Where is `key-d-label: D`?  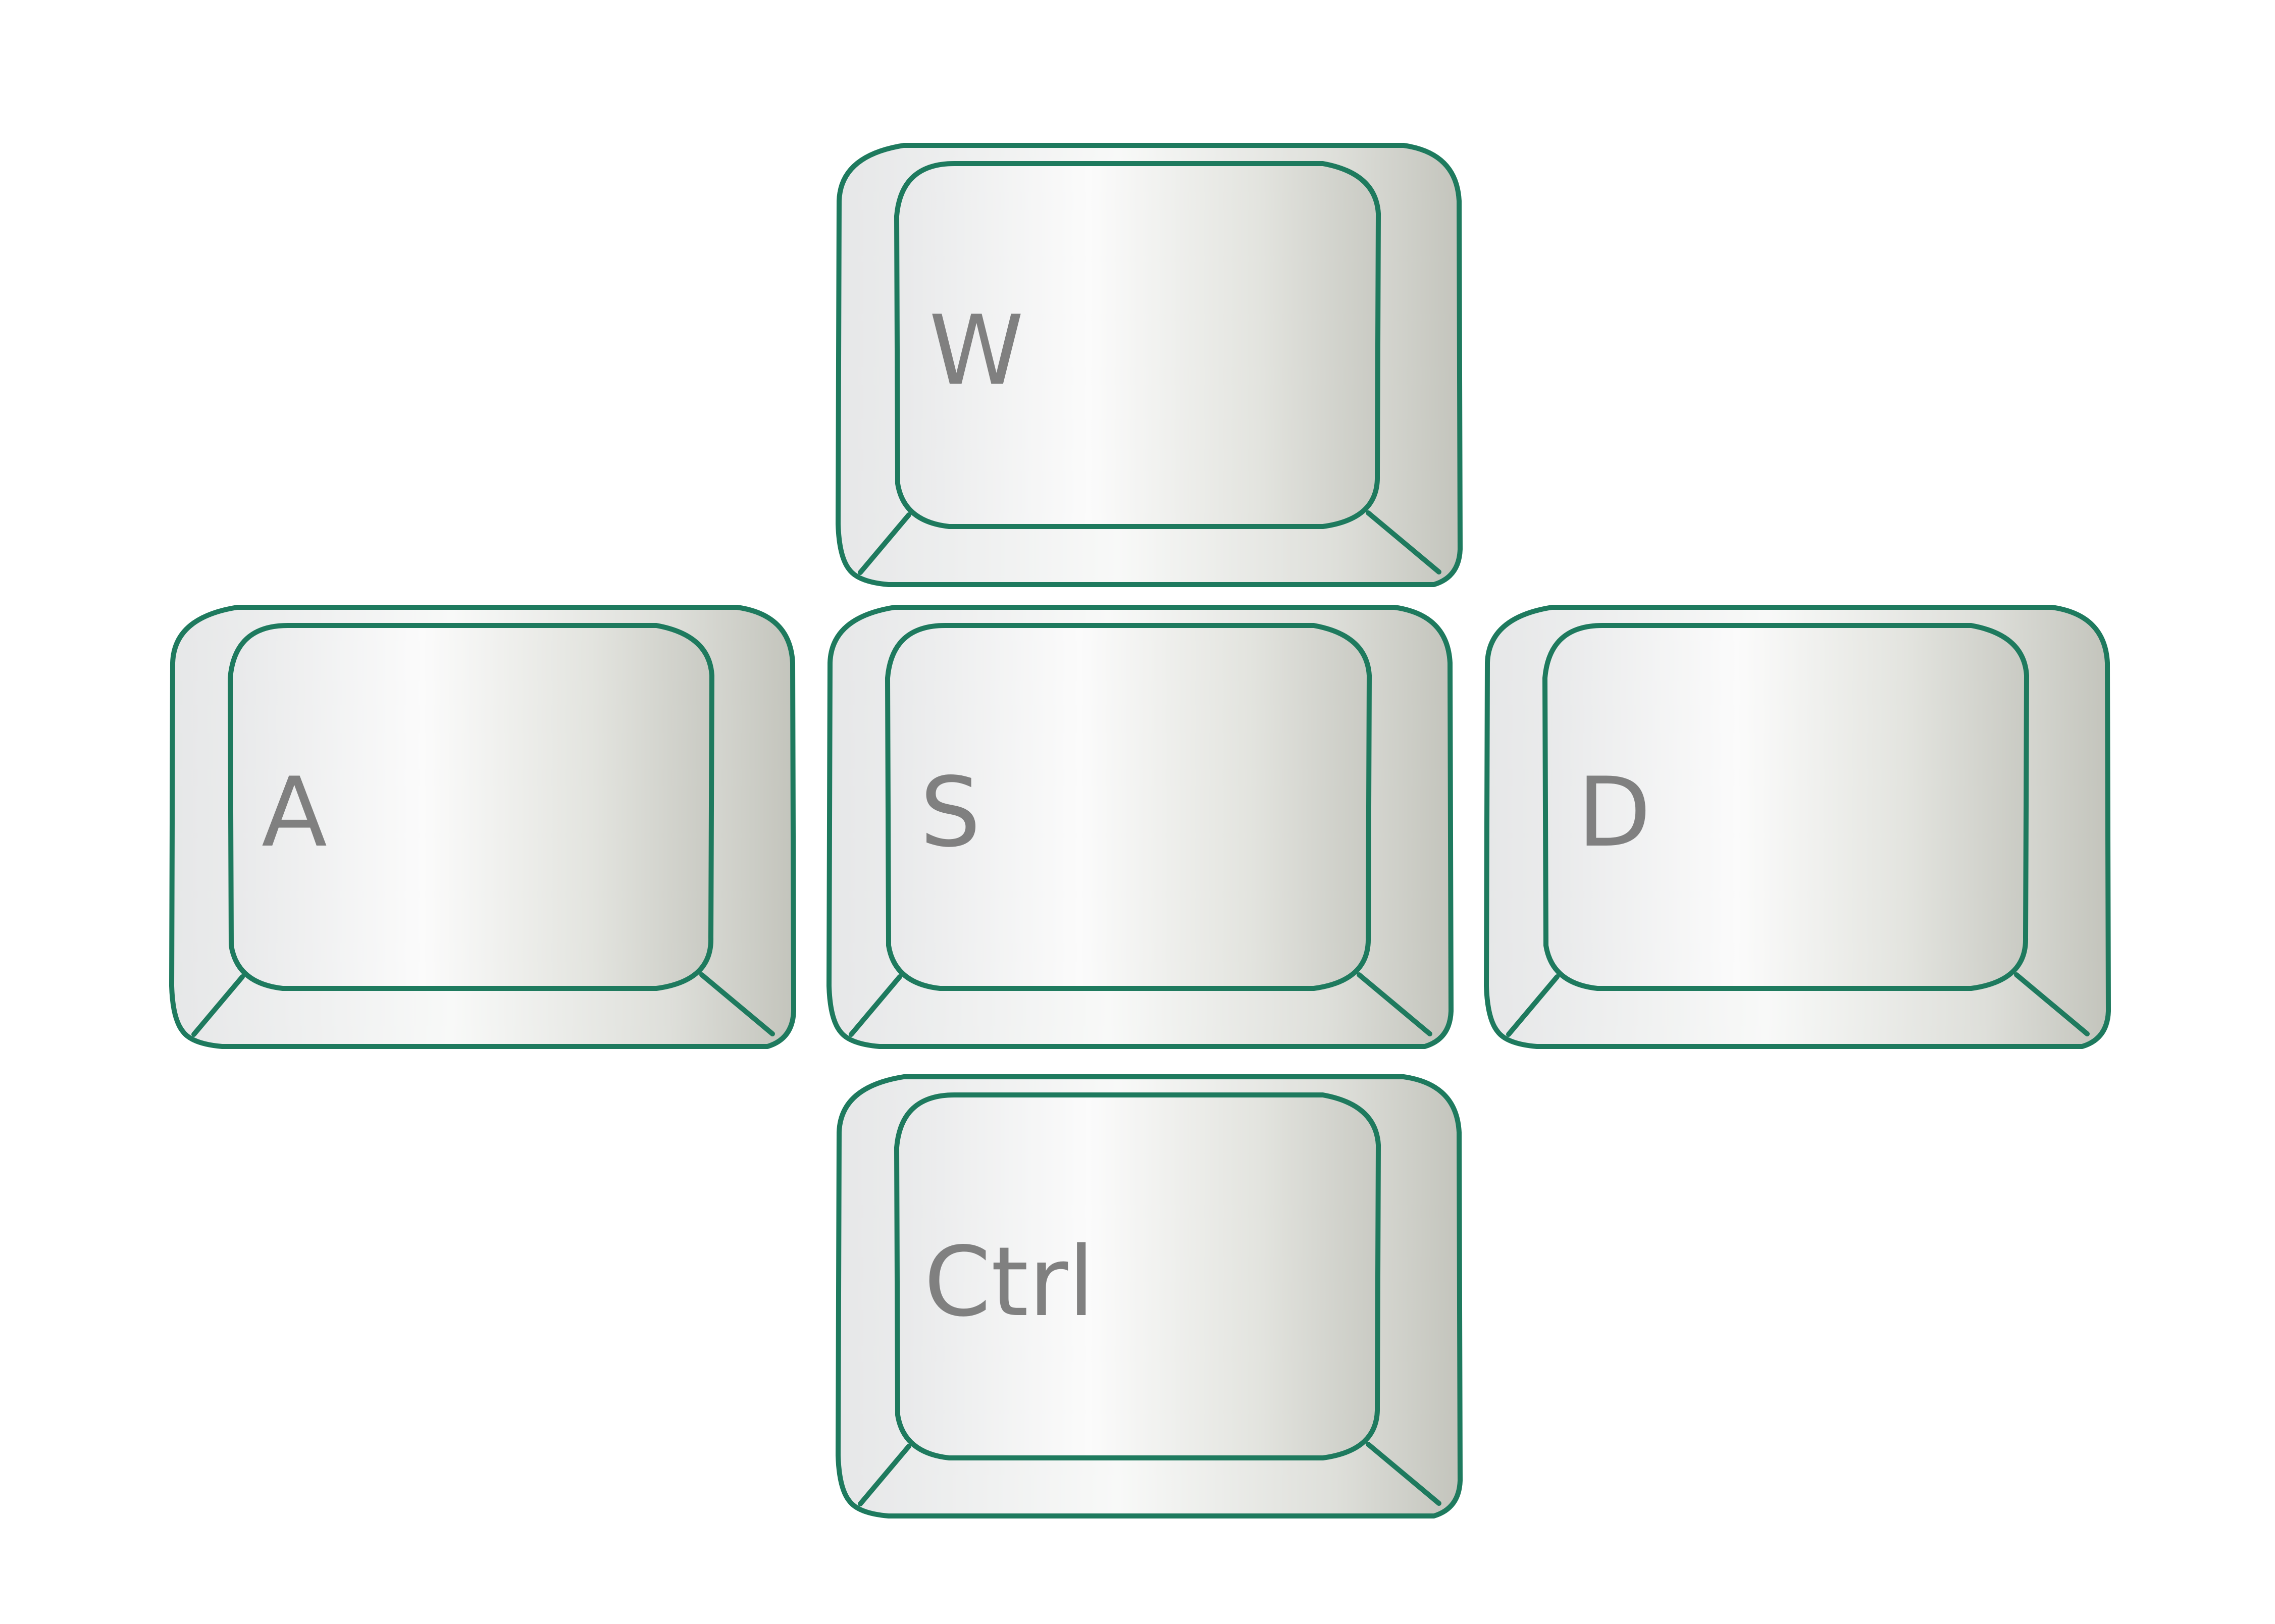
key-d-label: D is located at coordinates (1614, 812).